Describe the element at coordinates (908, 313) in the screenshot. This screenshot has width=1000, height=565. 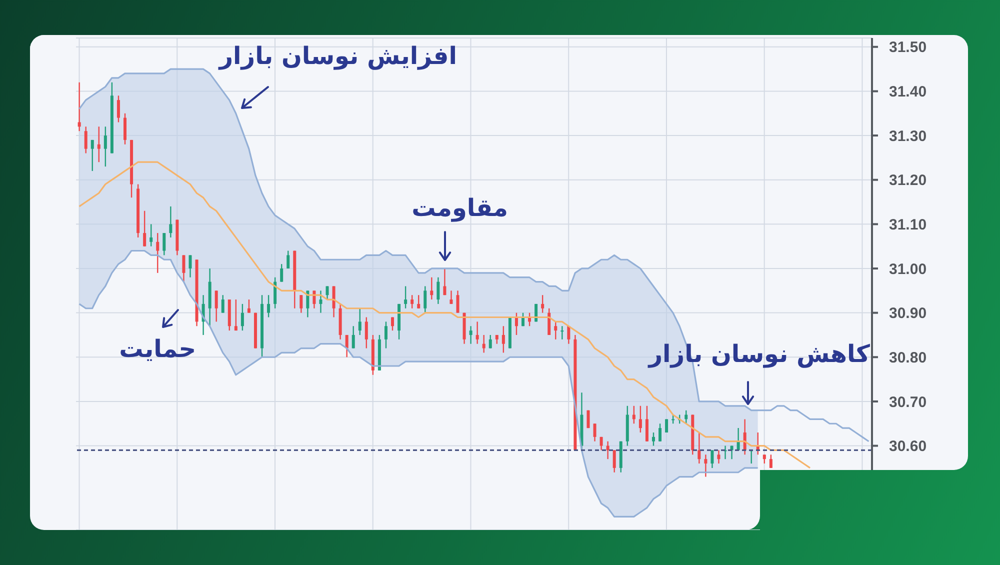
I see `y-tick-label: 30.90` at that location.